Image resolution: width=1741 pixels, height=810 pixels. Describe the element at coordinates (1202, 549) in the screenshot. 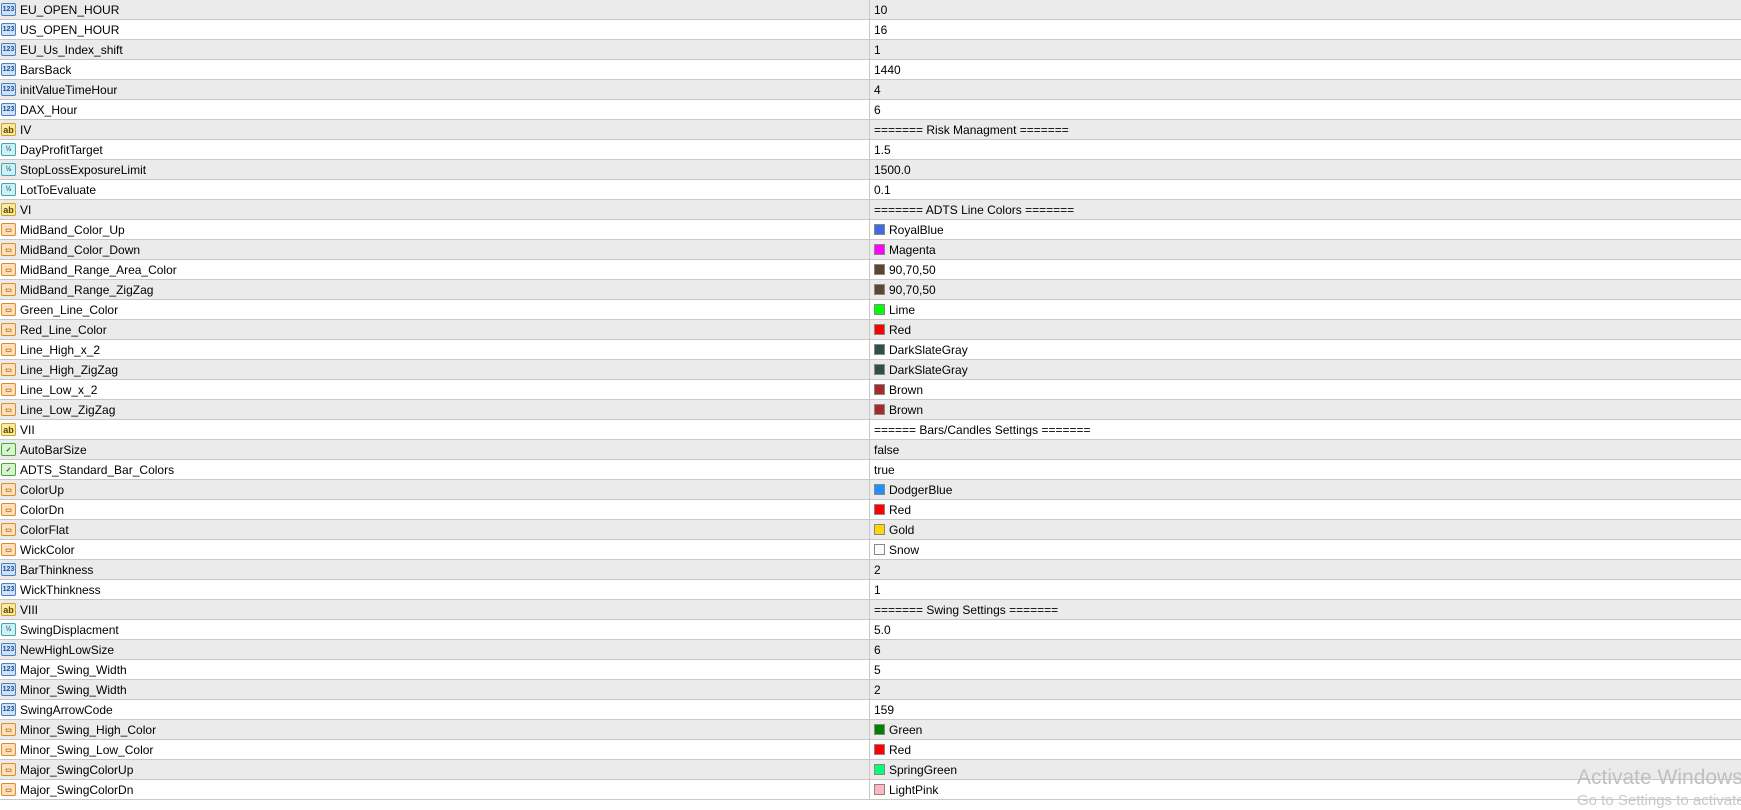

I see `parameter-value-cell: Snow` at that location.